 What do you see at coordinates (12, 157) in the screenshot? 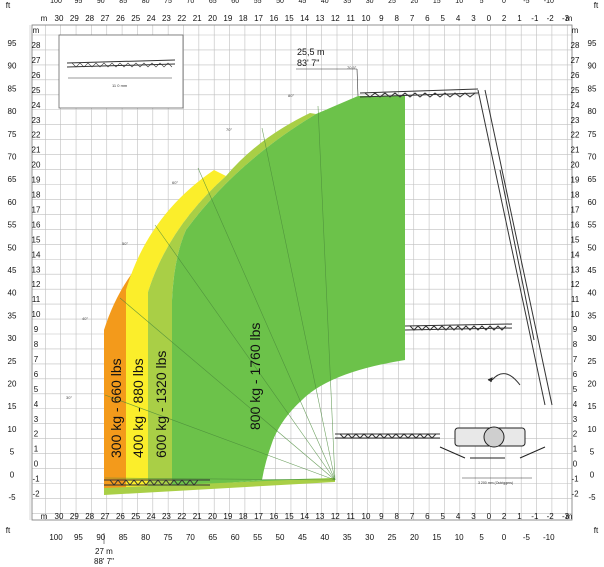
I see `left-ft-tick: 70` at bounding box center [12, 157].